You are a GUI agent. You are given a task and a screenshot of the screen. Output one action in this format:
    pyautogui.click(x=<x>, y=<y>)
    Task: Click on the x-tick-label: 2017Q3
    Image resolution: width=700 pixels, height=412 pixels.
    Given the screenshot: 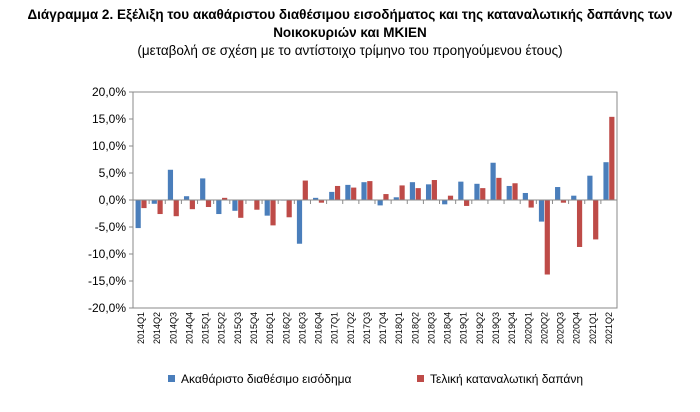 What is the action you would take?
    pyautogui.click(x=367, y=328)
    